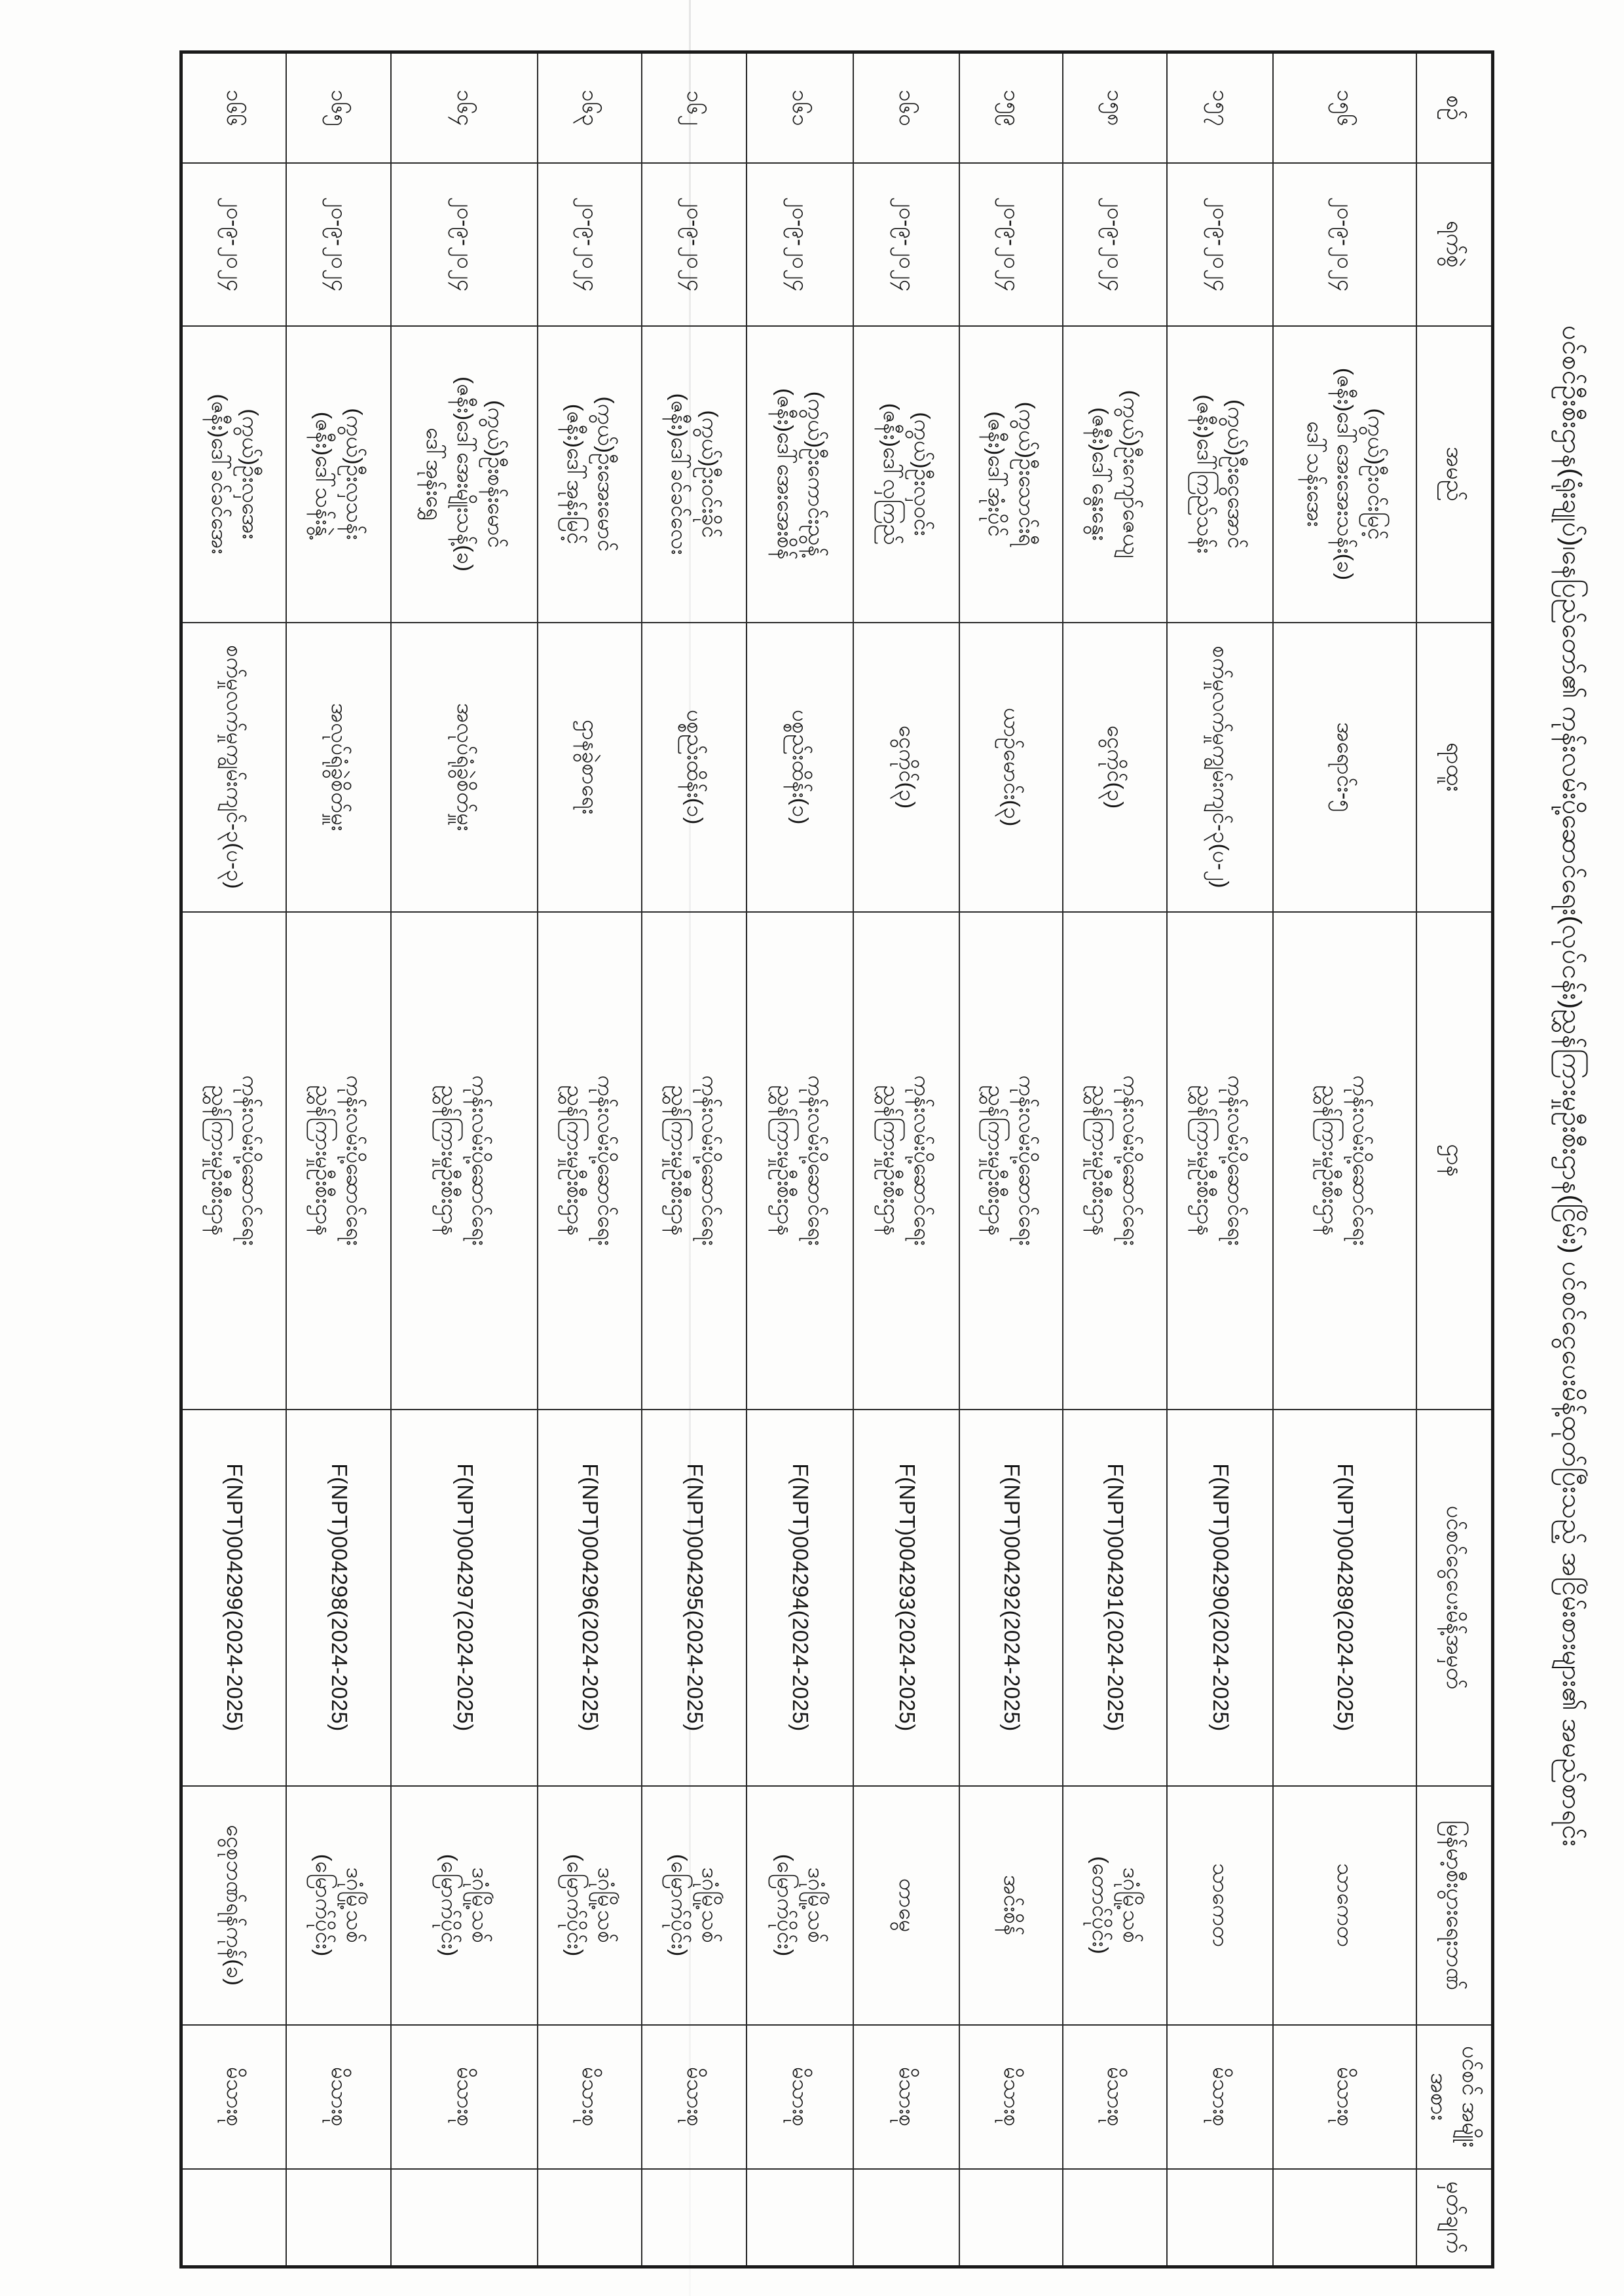 Image resolution: width=1624 pixels, height=2296 pixels. Describe the element at coordinates (679, 474) in the screenshot. I see `text-line: (ဇနီး)ဒေါ်ခင်ခင်လေး` at that location.